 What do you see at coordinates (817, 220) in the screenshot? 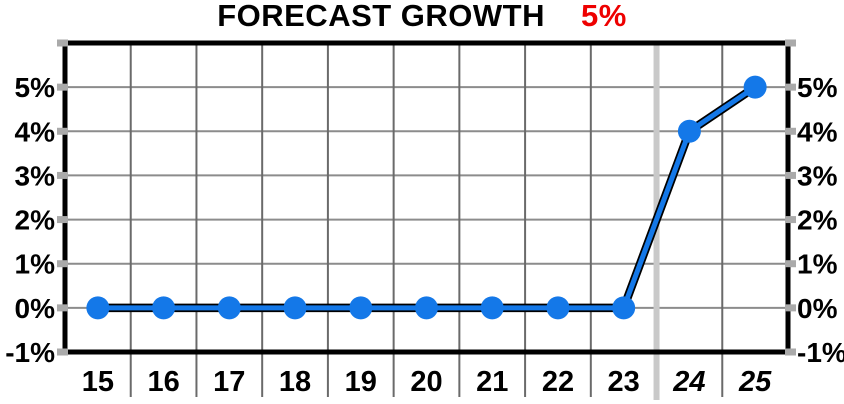
I see `y-tick-label-right: 2%` at bounding box center [817, 220].